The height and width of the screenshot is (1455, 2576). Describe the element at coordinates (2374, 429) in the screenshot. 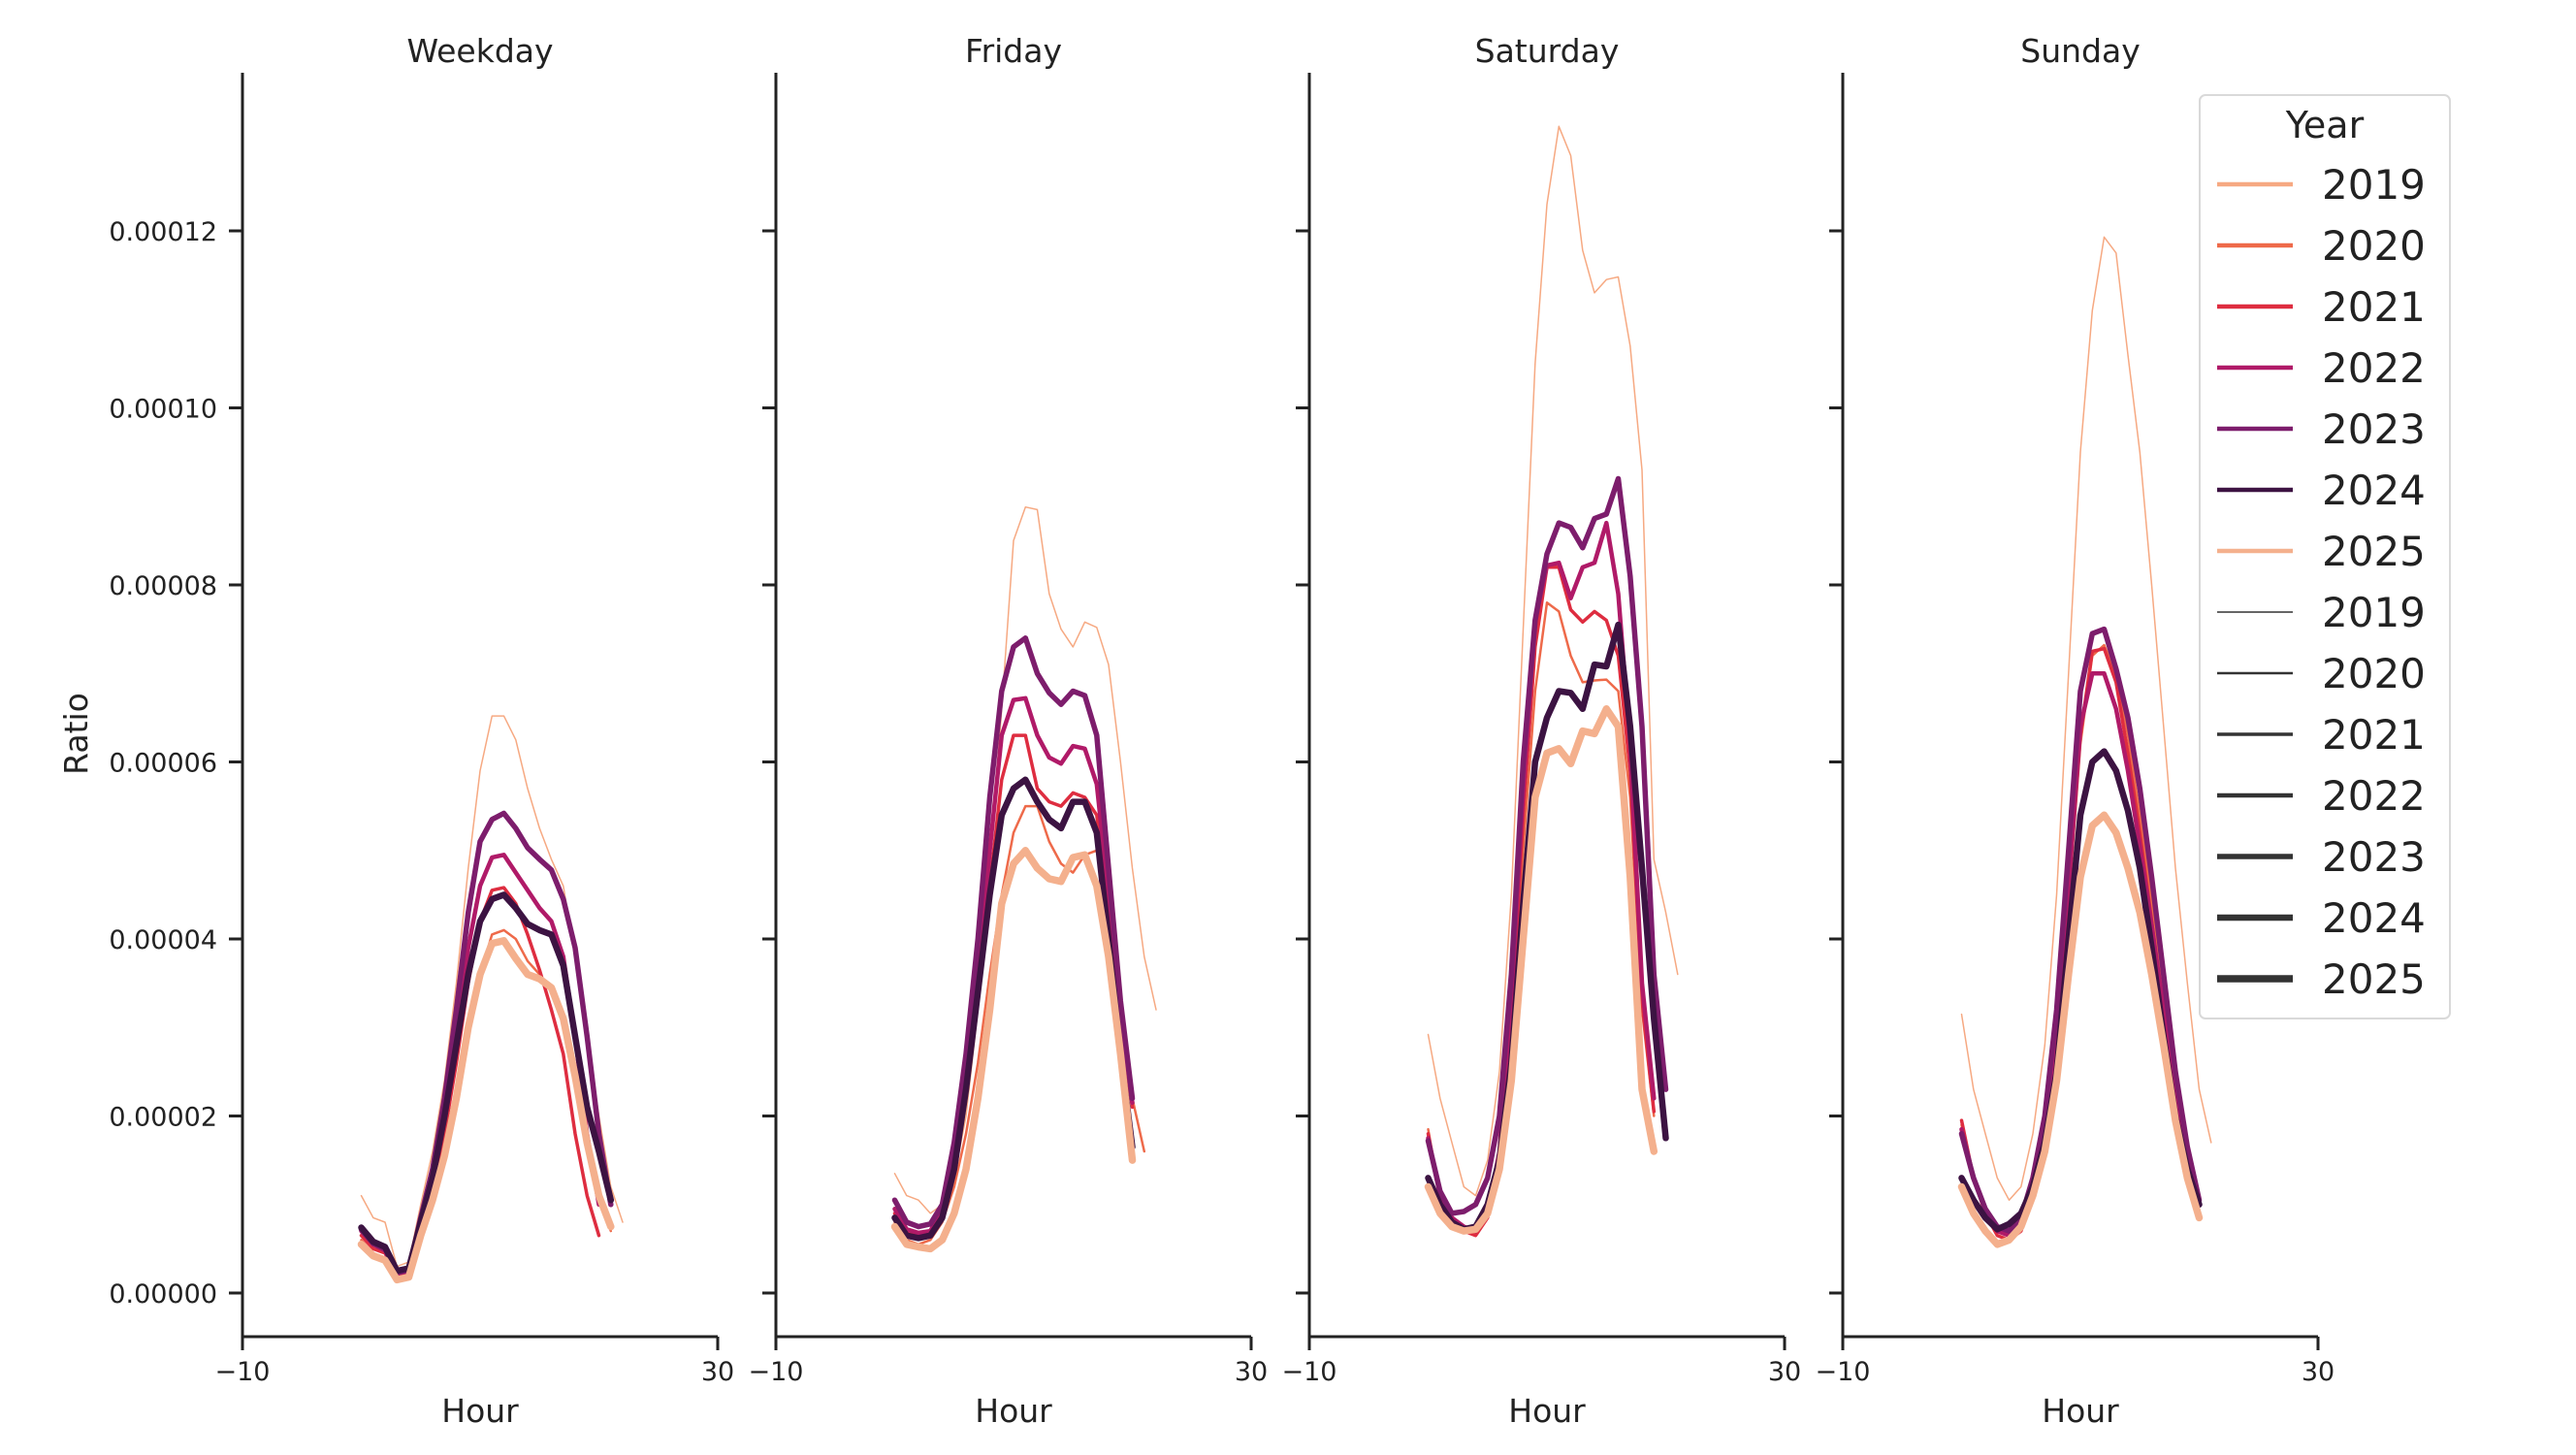

I see `legend-label-hue: 2023` at that location.